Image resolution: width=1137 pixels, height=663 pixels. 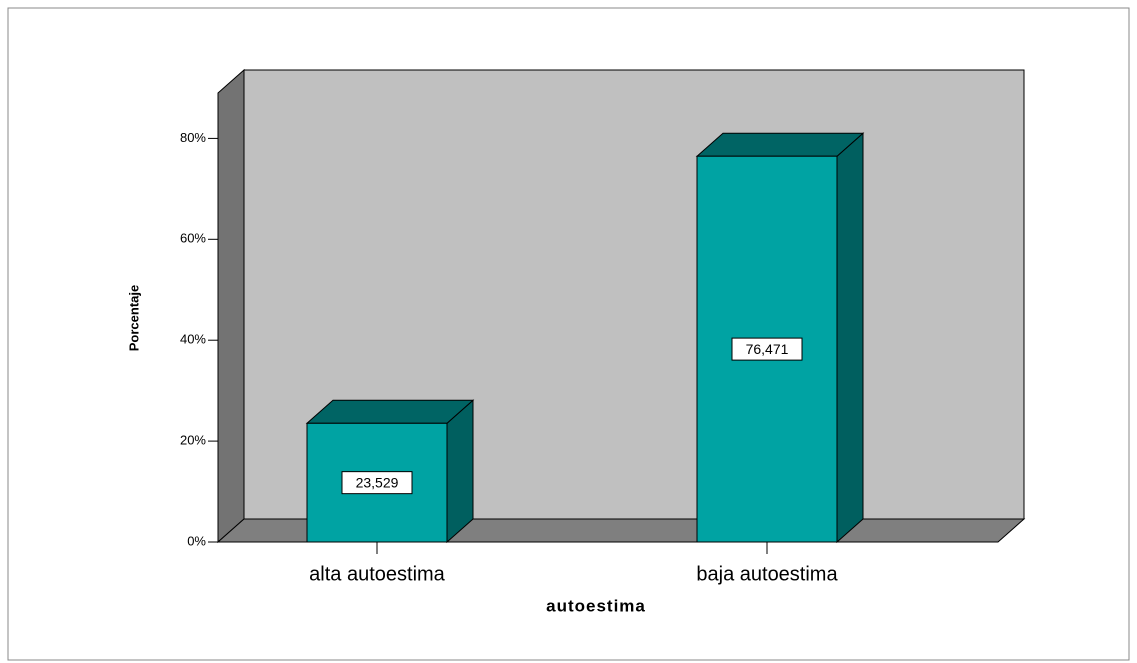 What do you see at coordinates (193, 440) in the screenshot?
I see `y-tick-label: 20%` at bounding box center [193, 440].